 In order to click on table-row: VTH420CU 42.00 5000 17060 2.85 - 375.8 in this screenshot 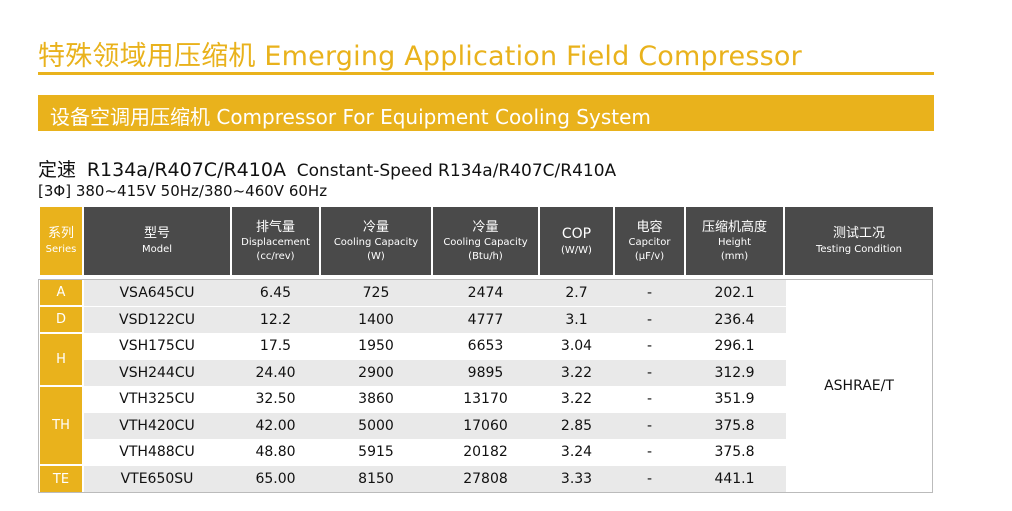, I will do `click(435, 426)`.